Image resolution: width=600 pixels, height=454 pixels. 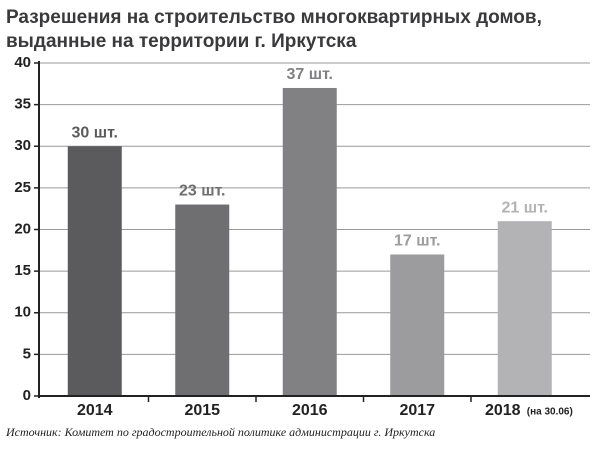 I want to click on x-tick-label: 2014, so click(x=95, y=410).